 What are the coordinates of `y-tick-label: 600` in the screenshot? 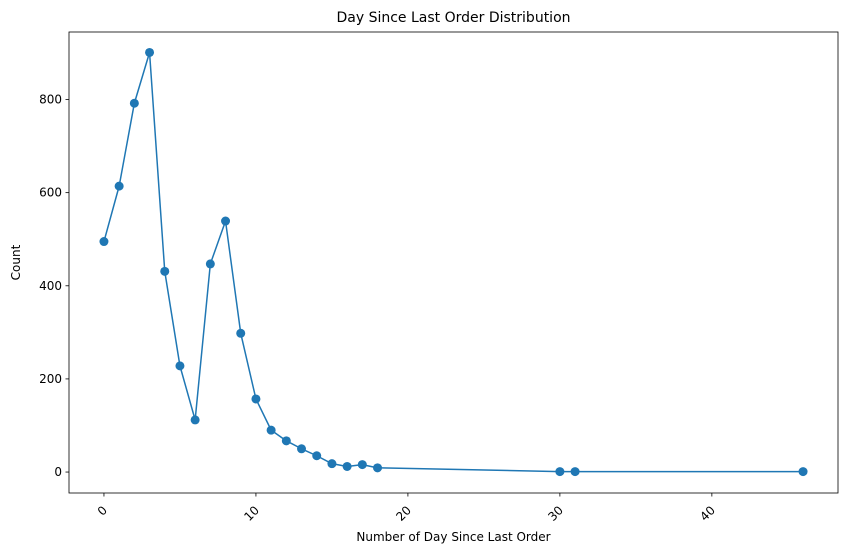 It's located at (50, 193).